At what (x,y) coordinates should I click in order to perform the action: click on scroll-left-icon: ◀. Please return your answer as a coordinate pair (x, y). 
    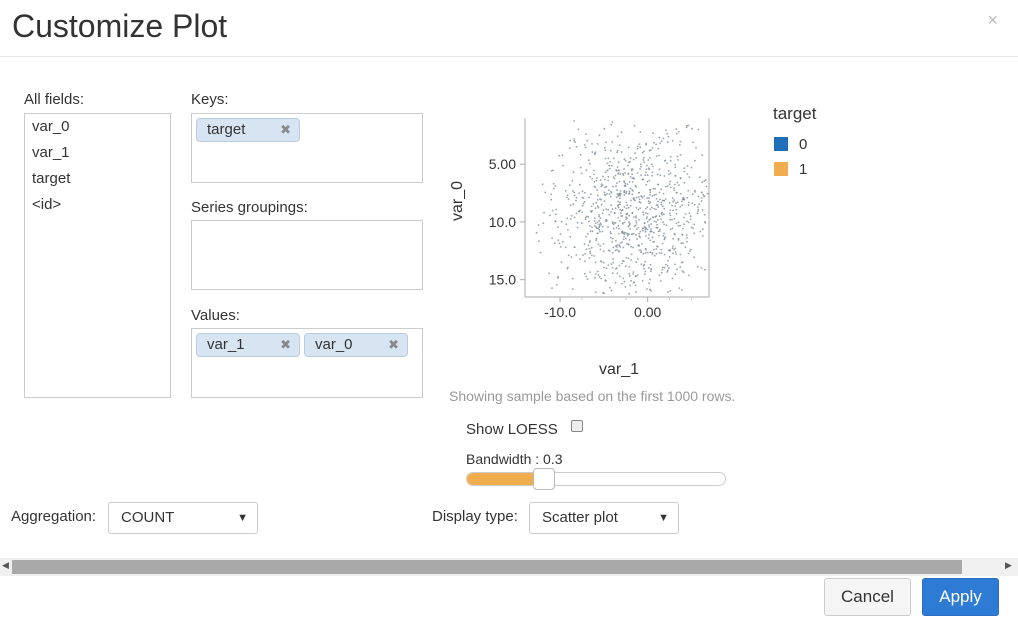
    Looking at the image, I should click on (5, 565).